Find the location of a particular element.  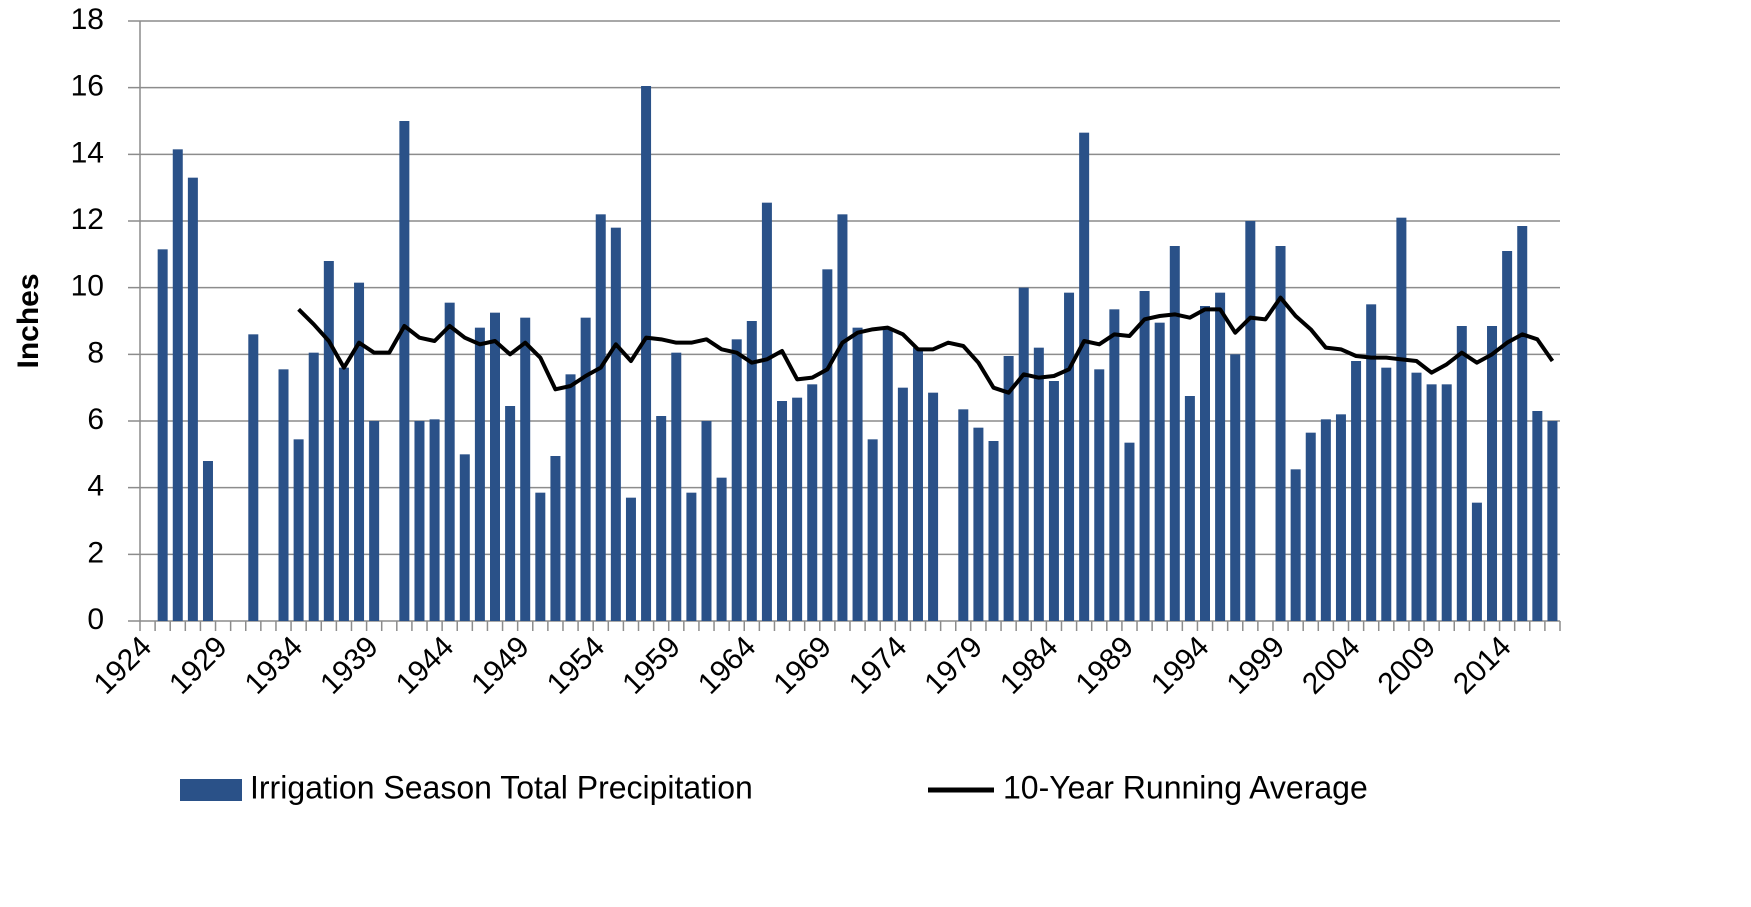

x-tick-label: 1934 is located at coordinates (274, 665).